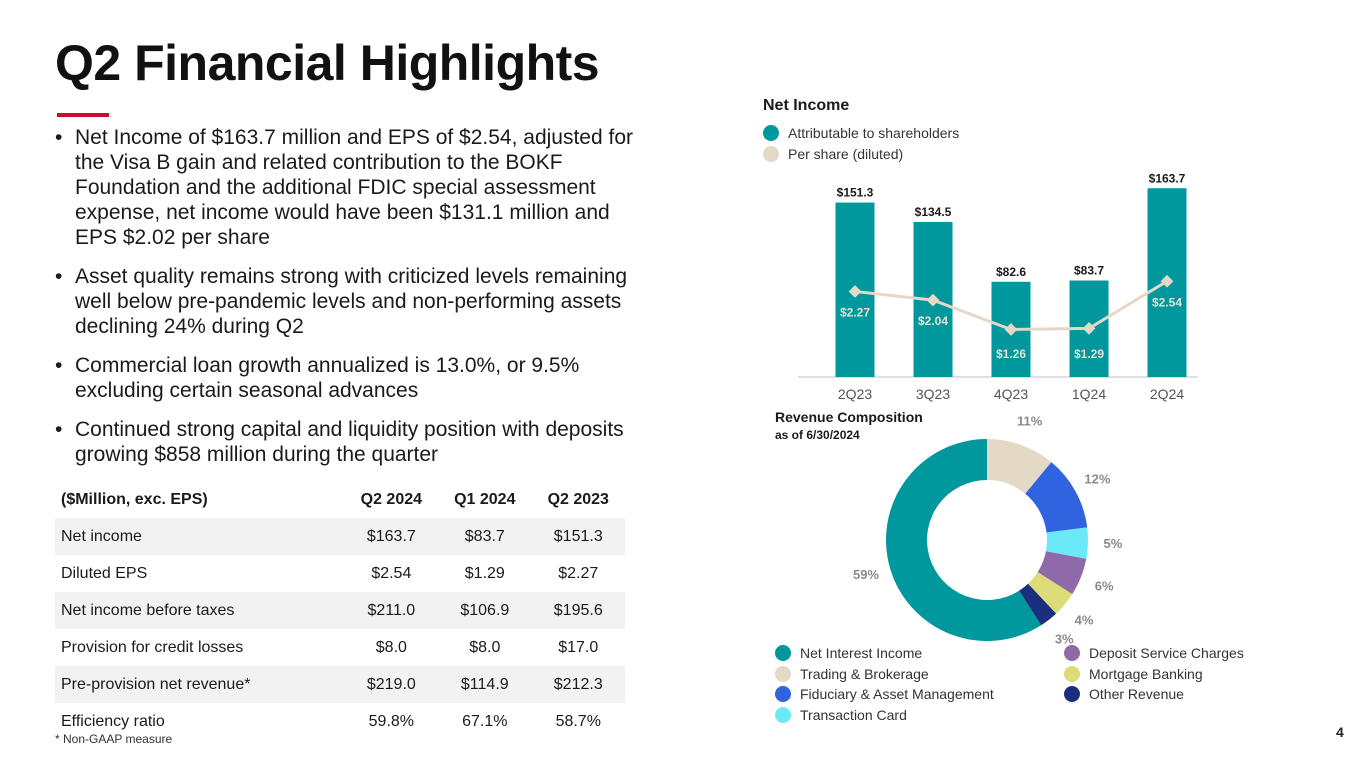  Describe the element at coordinates (391, 536) in the screenshot. I see `table-cell: $163.7` at that location.